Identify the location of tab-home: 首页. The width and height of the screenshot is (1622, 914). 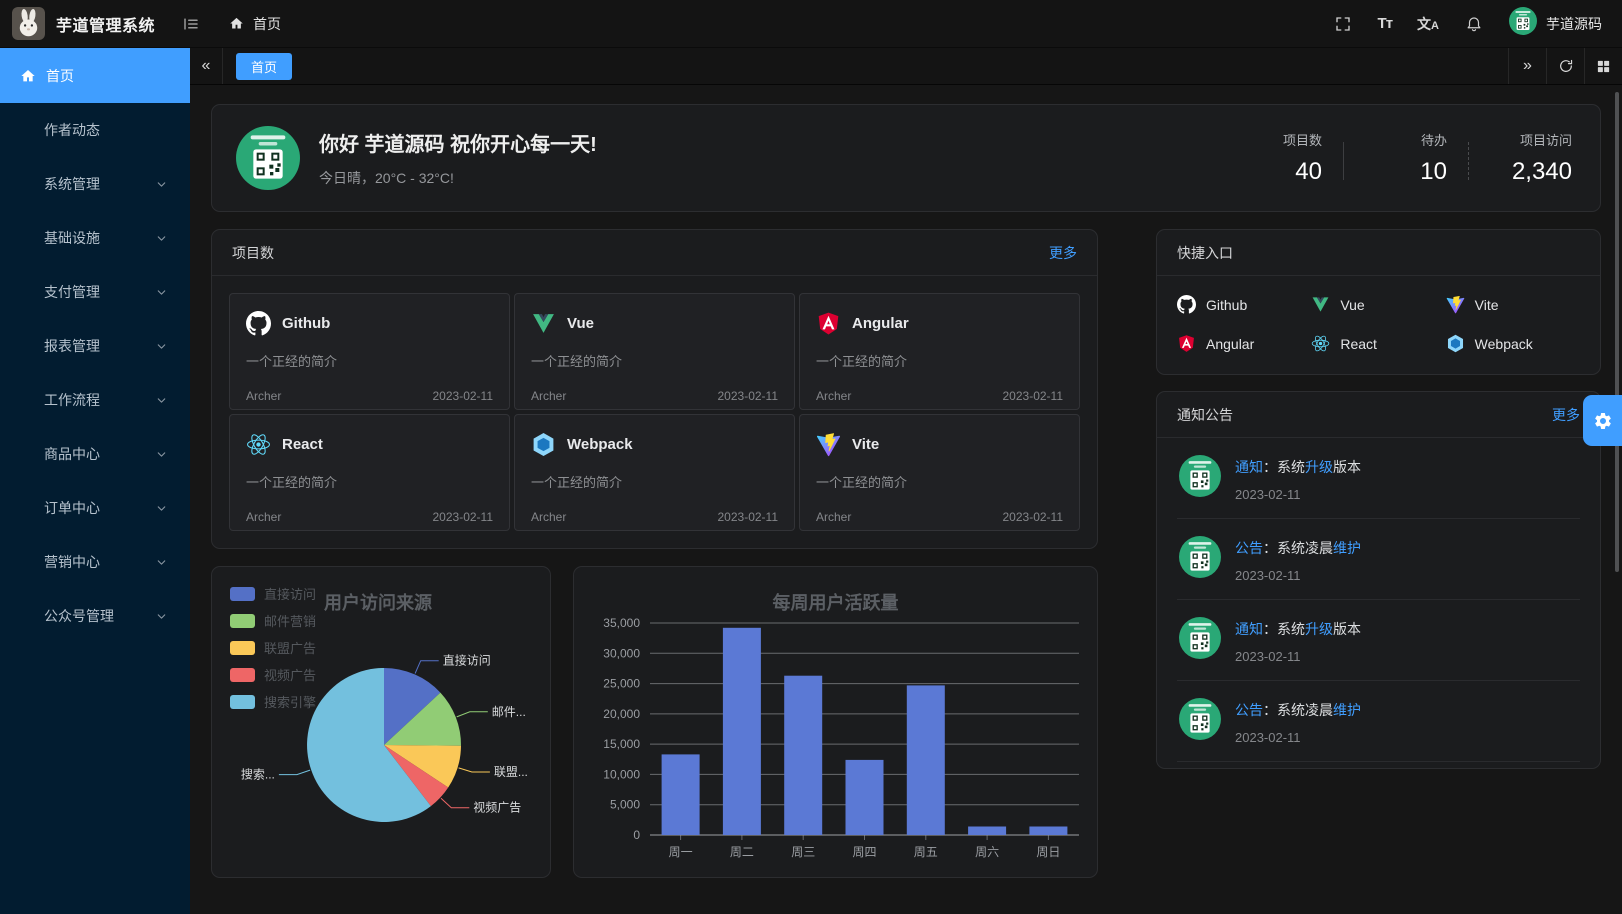
(264, 66).